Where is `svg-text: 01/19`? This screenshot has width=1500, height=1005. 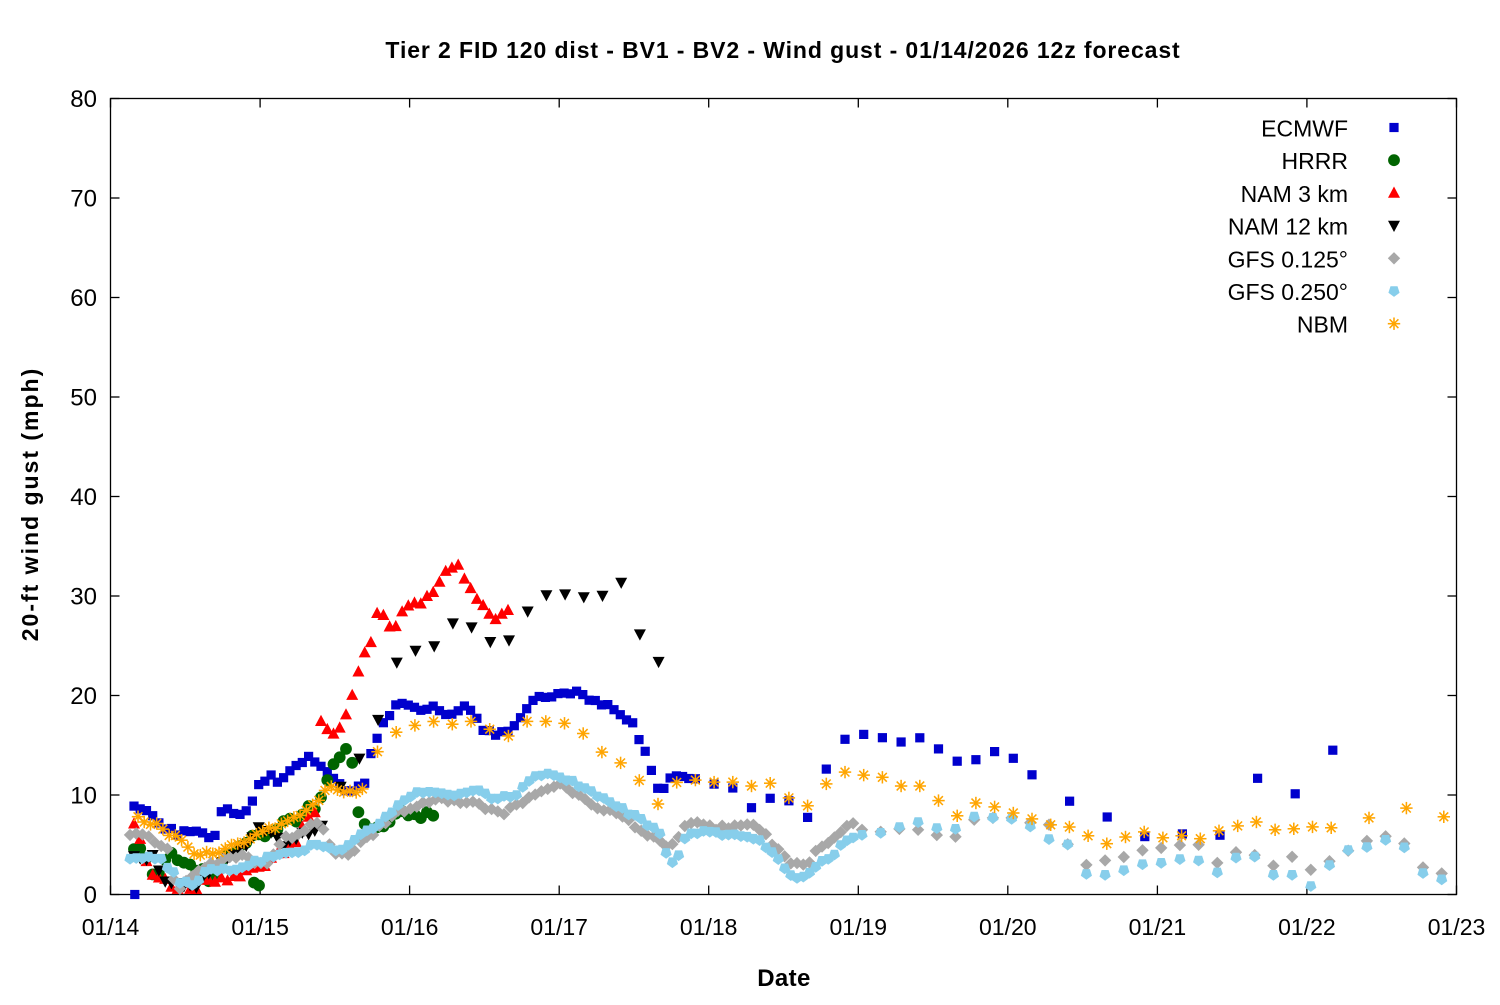
svg-text: 01/19 is located at coordinates (859, 927).